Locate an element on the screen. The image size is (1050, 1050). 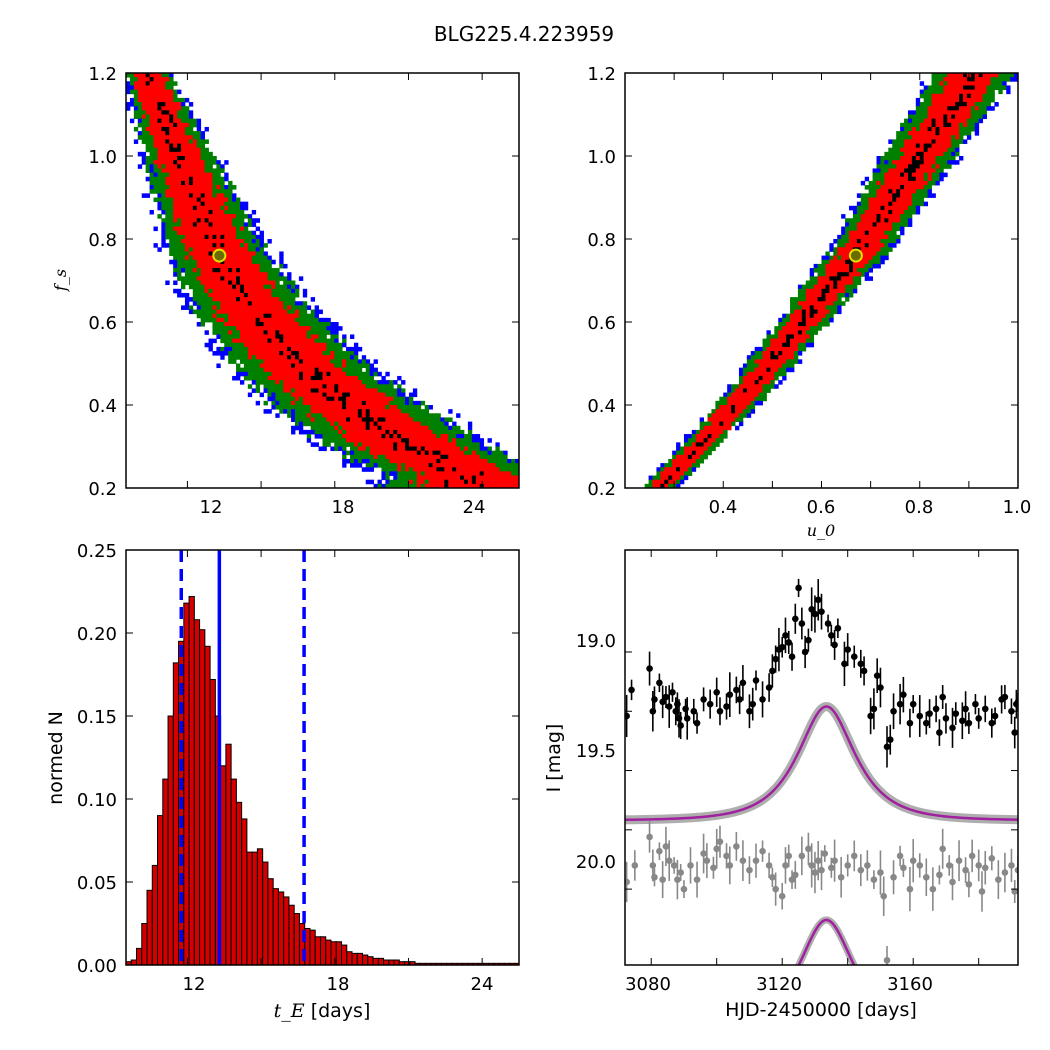
x-tick-label: 0.8 is located at coordinates (919, 507).